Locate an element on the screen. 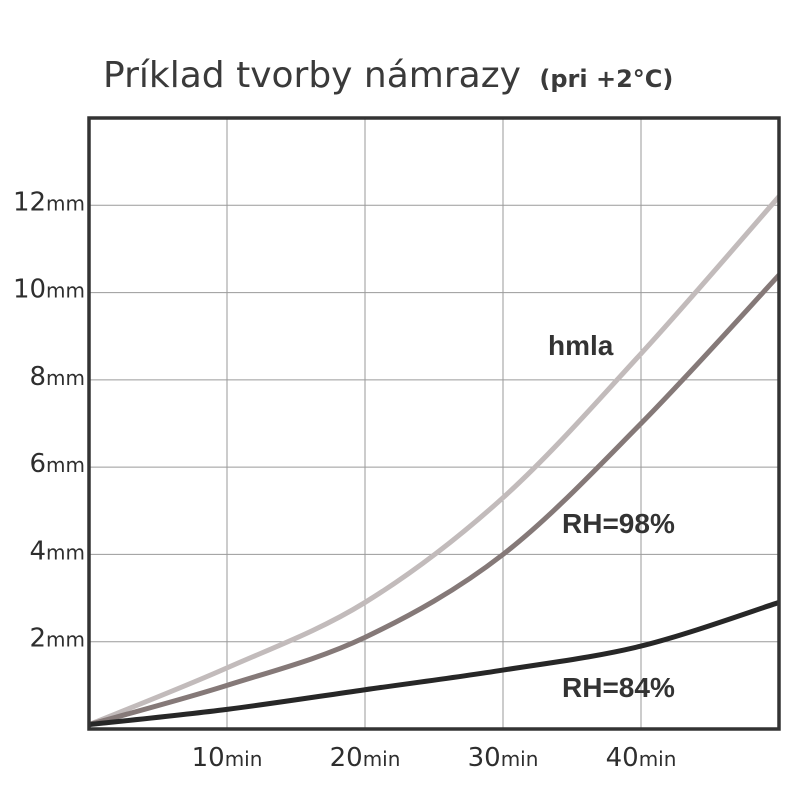 This screenshot has width=800, height=800. y-tick-label: 10mm is located at coordinates (49, 290).